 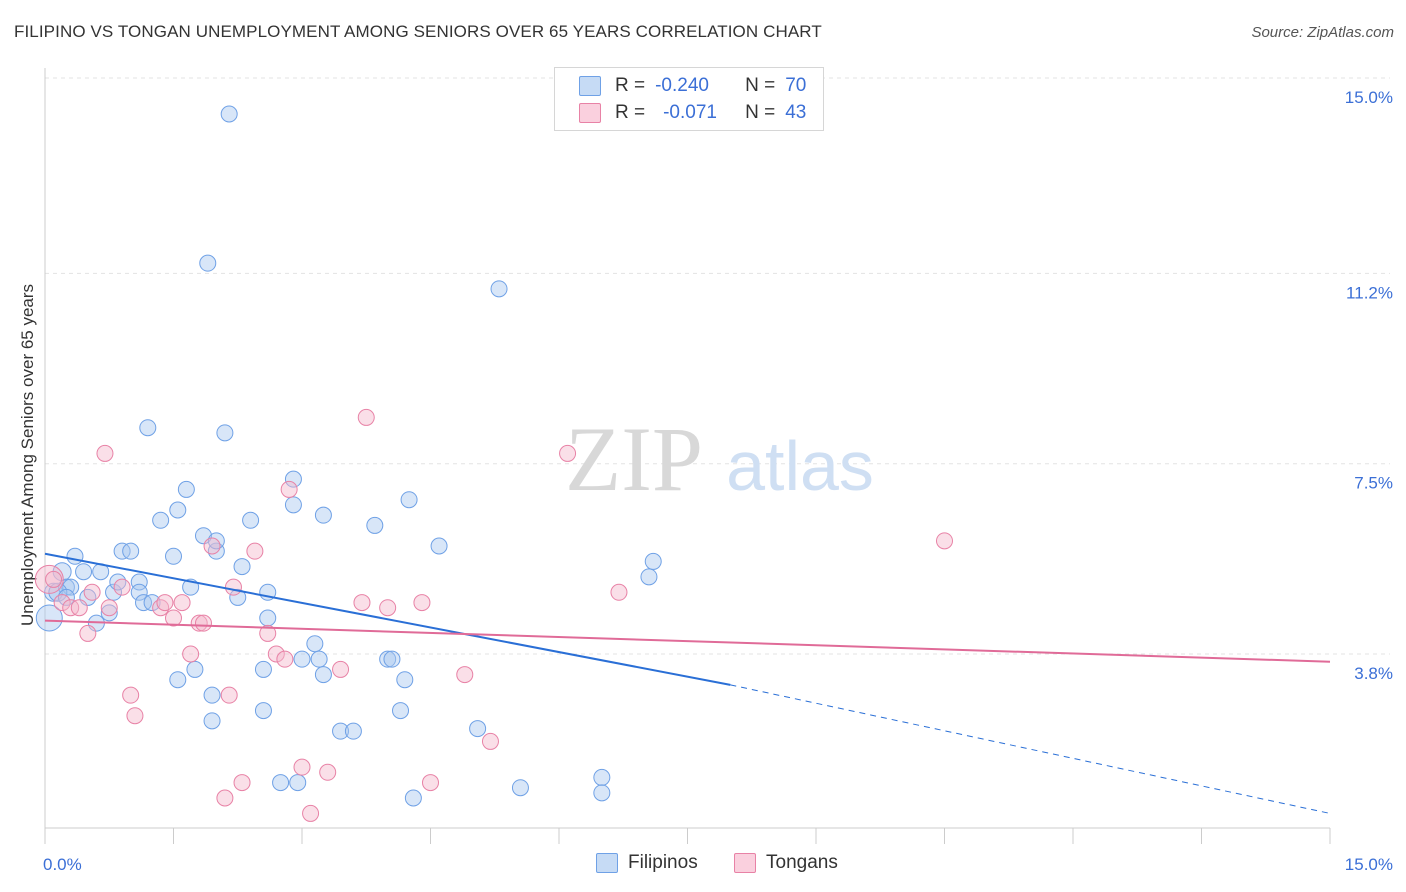 What do you see at coordinates (1373, 483) in the screenshot?
I see `y-tick-label: 7.5%` at bounding box center [1373, 483].